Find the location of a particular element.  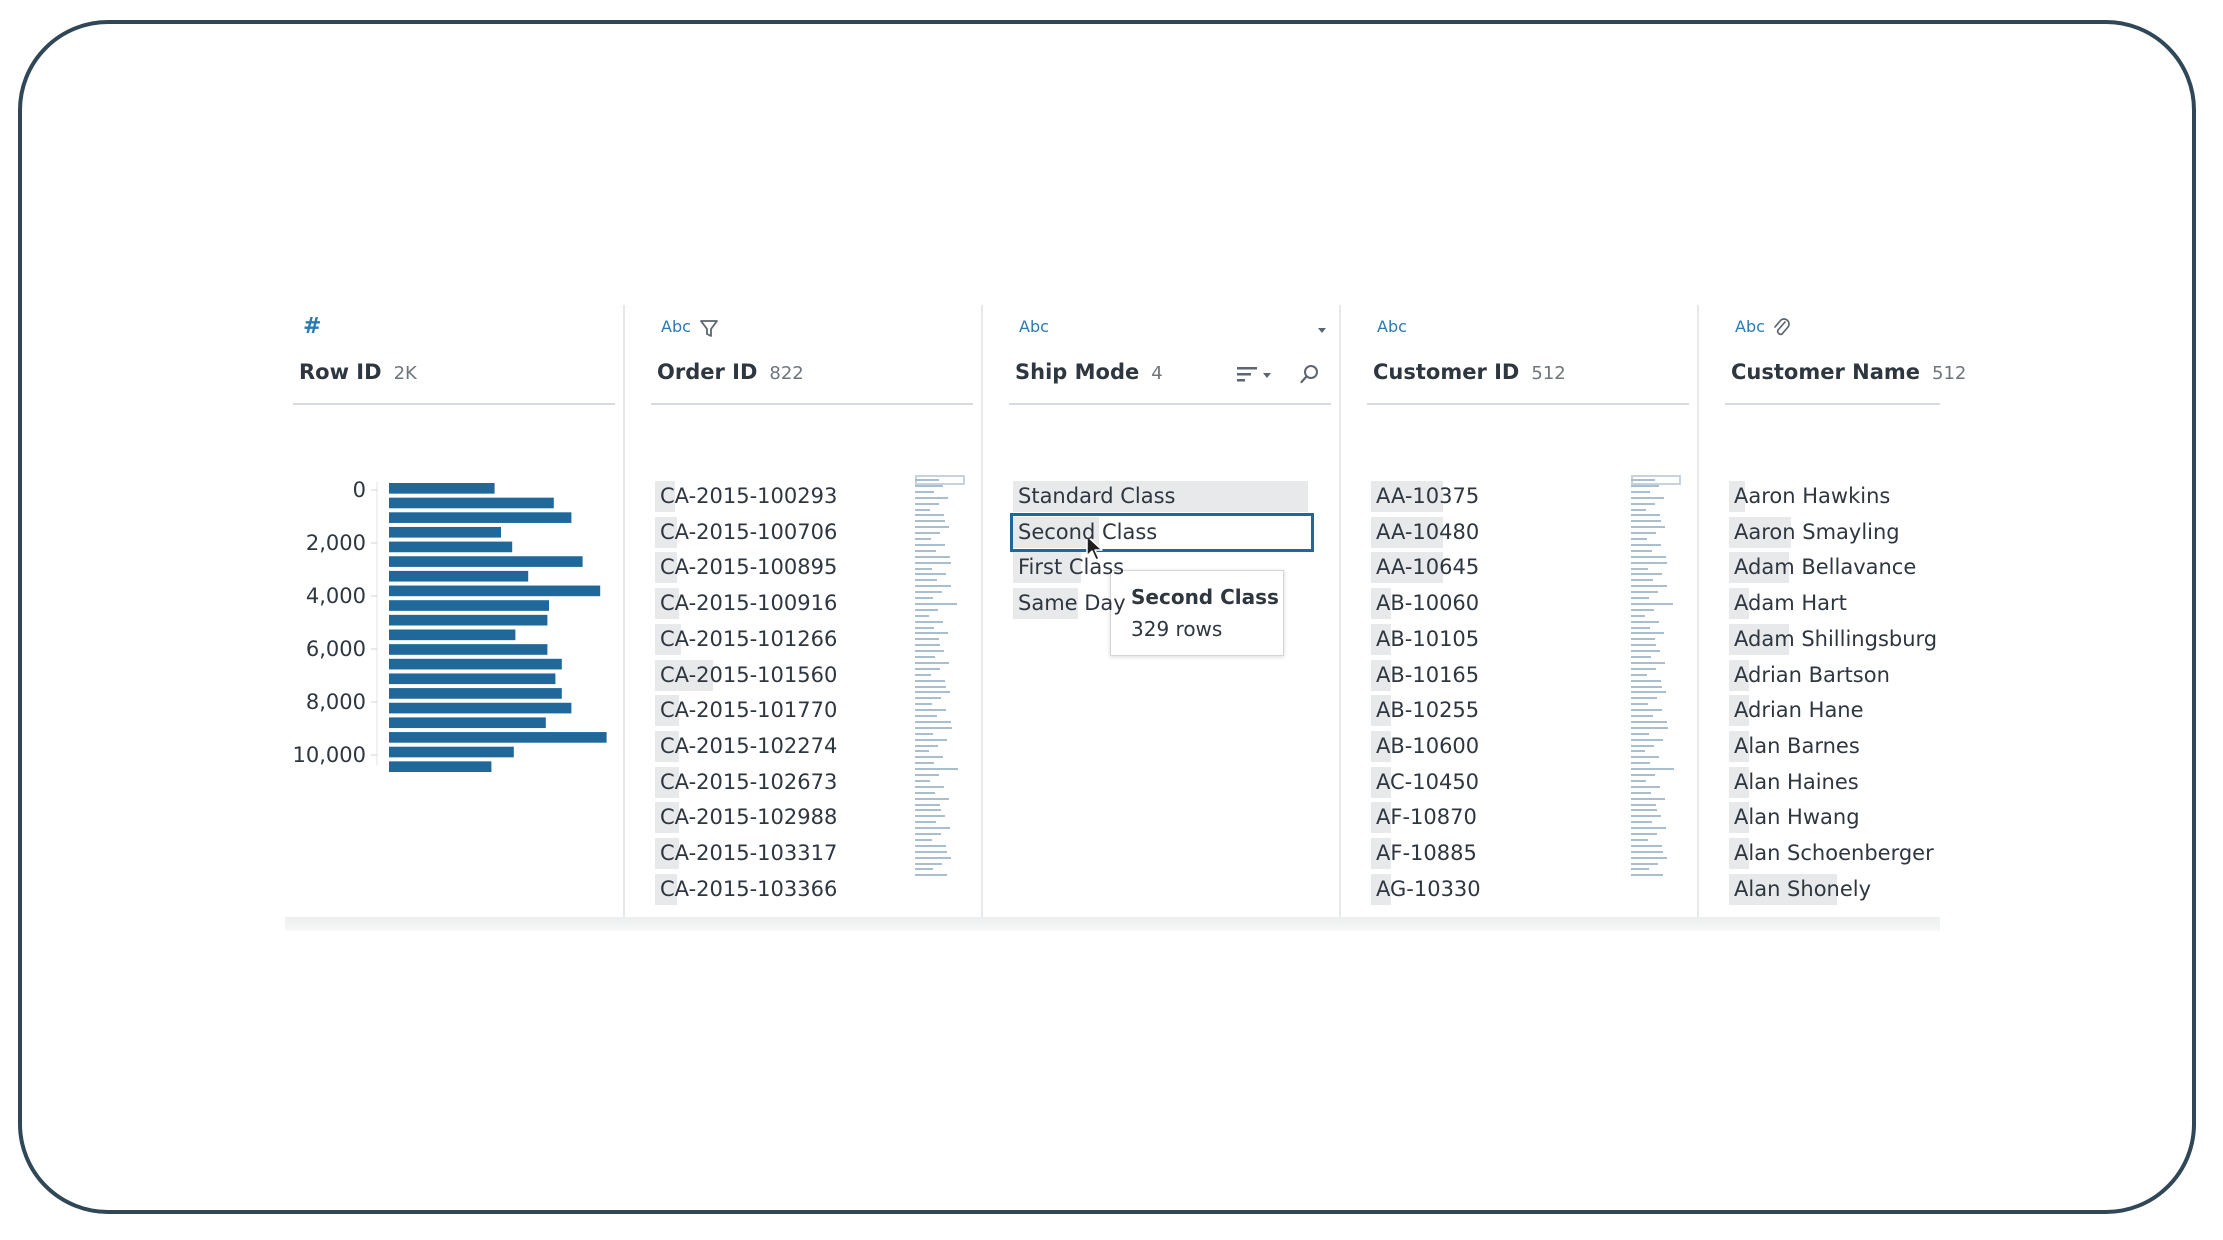

value-item: CA-2015-101266 is located at coordinates (746, 639).